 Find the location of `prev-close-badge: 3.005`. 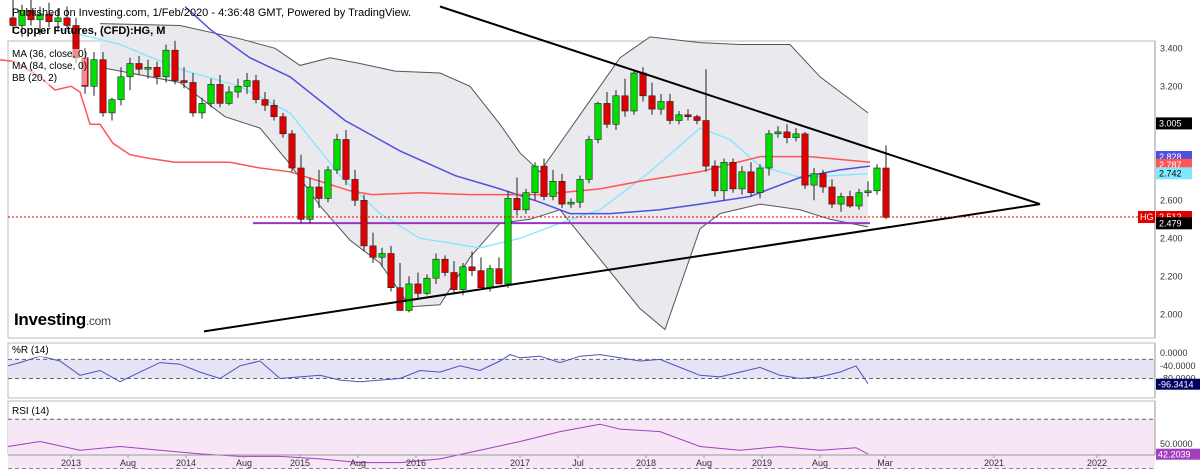

prev-close-badge: 3.005 is located at coordinates (1170, 123).